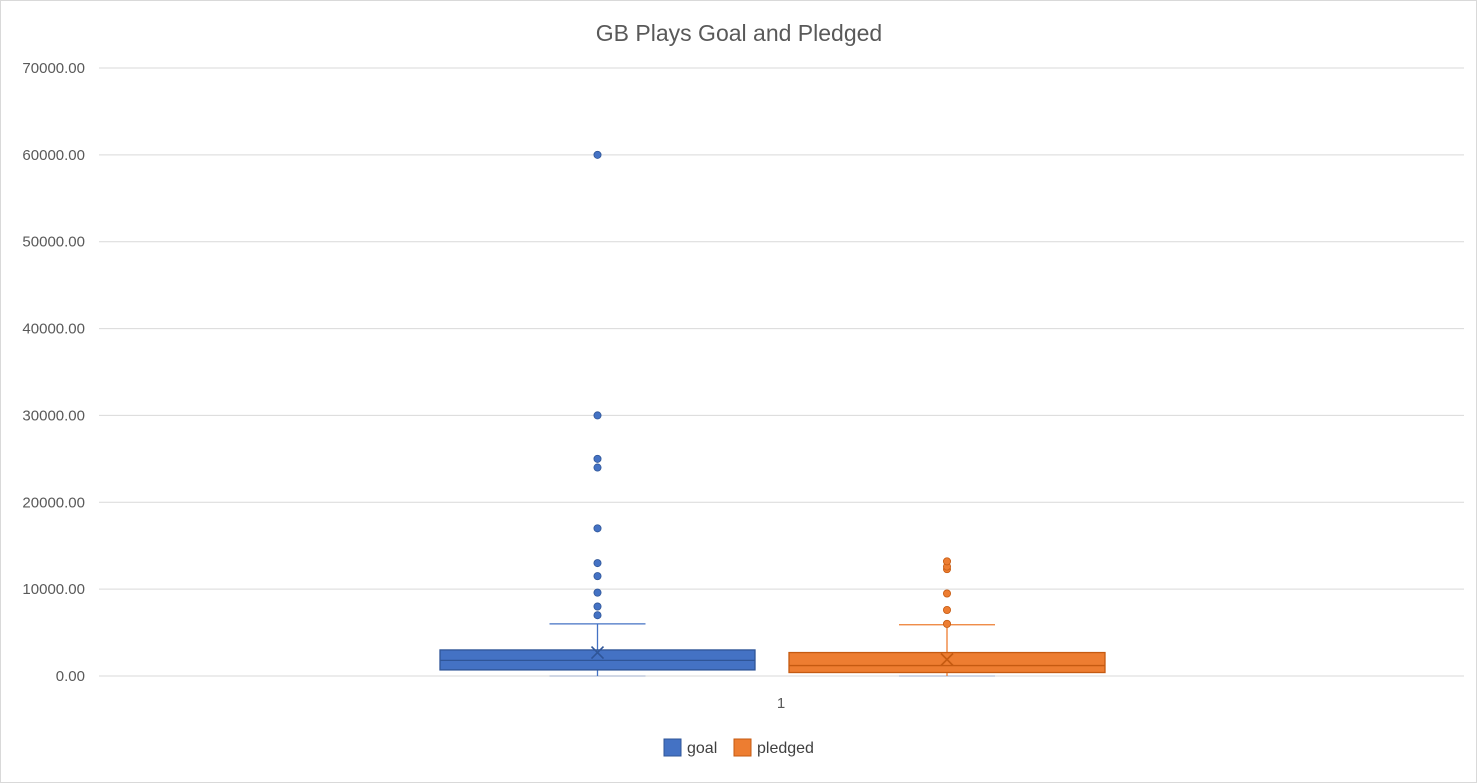  What do you see at coordinates (739, 33) in the screenshot?
I see `chart-title: GB Plays Goal and Pledged` at bounding box center [739, 33].